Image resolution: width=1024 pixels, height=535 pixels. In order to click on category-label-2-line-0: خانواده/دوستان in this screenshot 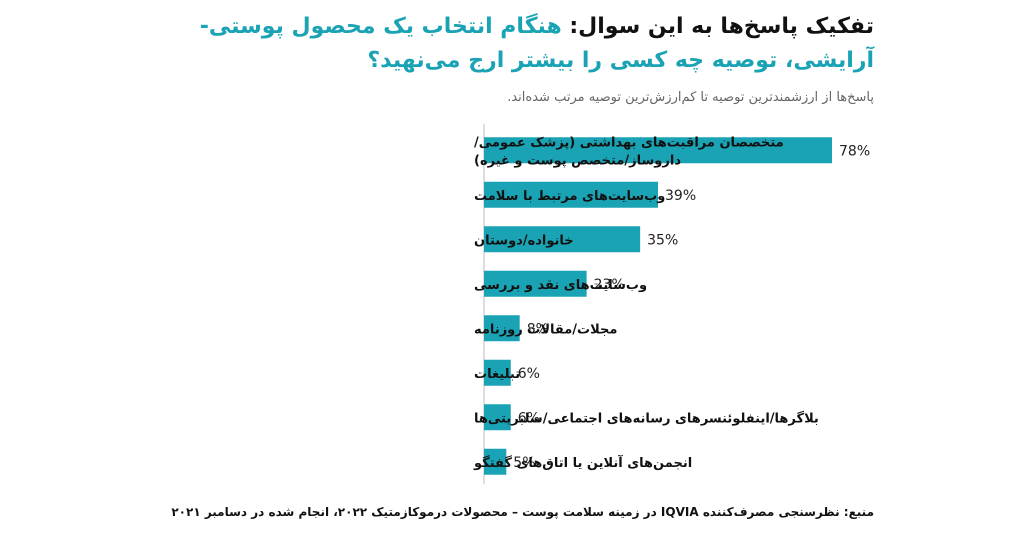, I will do `click(524, 240)`.